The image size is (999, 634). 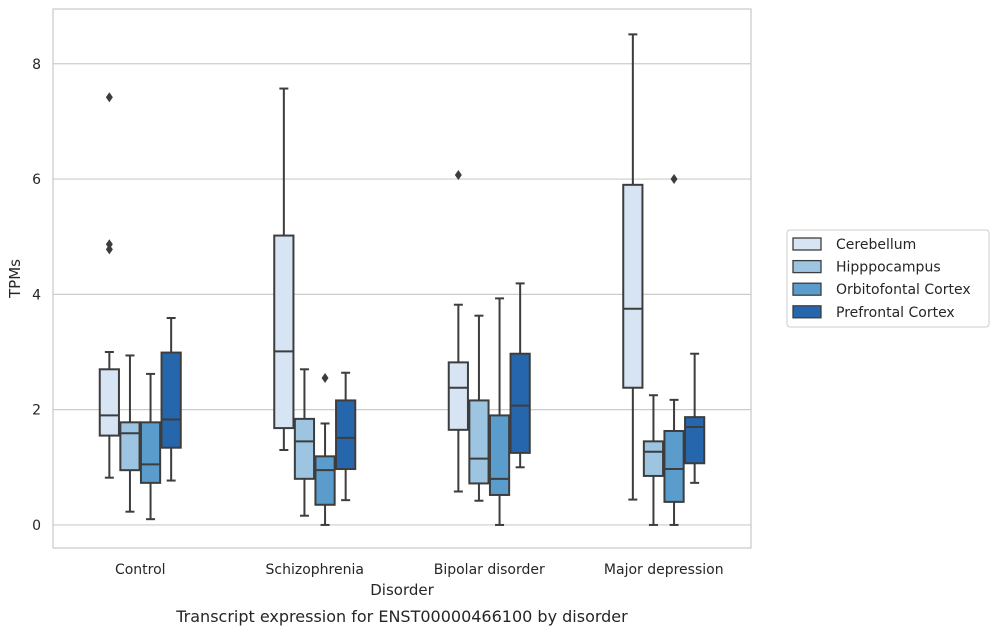 I want to click on y-axis-ticks: 0 2 4 6 8, so click(x=36, y=295).